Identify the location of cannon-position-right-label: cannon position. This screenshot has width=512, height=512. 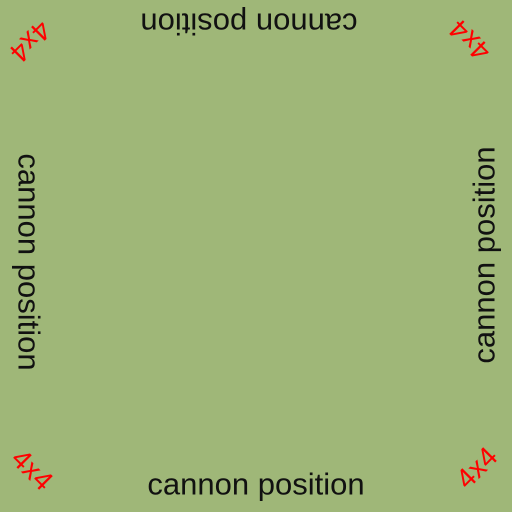
(484, 255).